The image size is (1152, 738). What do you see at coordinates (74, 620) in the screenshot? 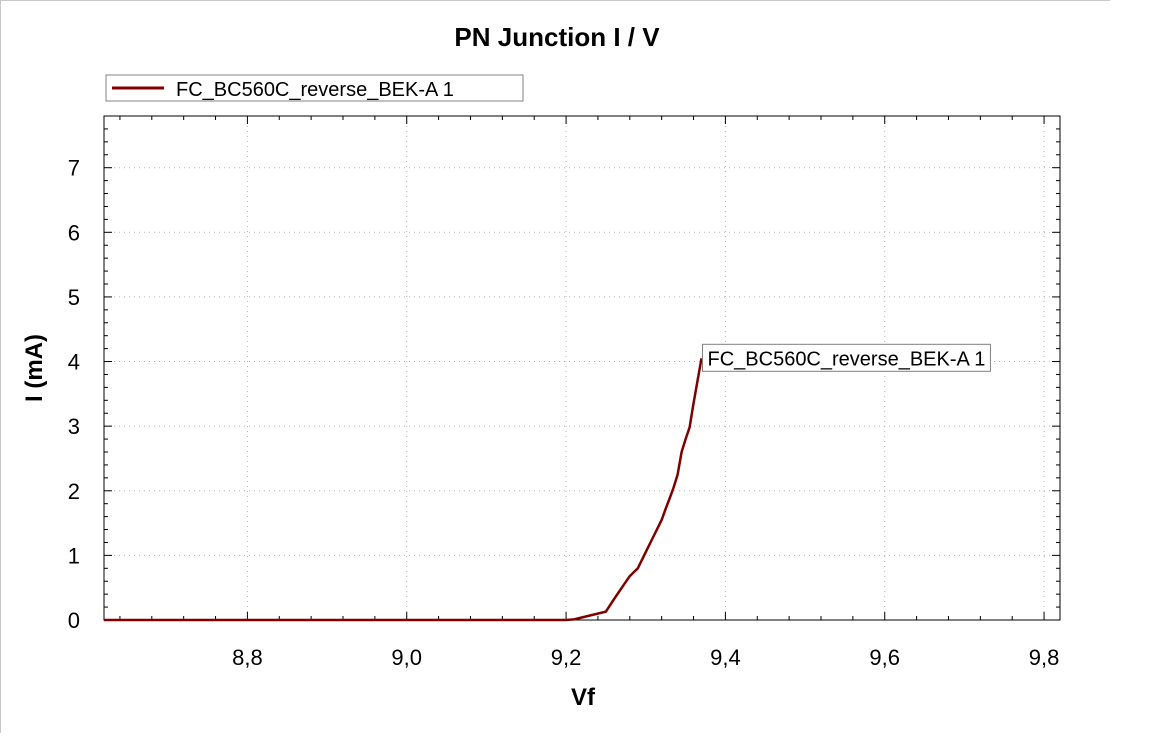
I see `y-tick-label-0: 0` at bounding box center [74, 620].